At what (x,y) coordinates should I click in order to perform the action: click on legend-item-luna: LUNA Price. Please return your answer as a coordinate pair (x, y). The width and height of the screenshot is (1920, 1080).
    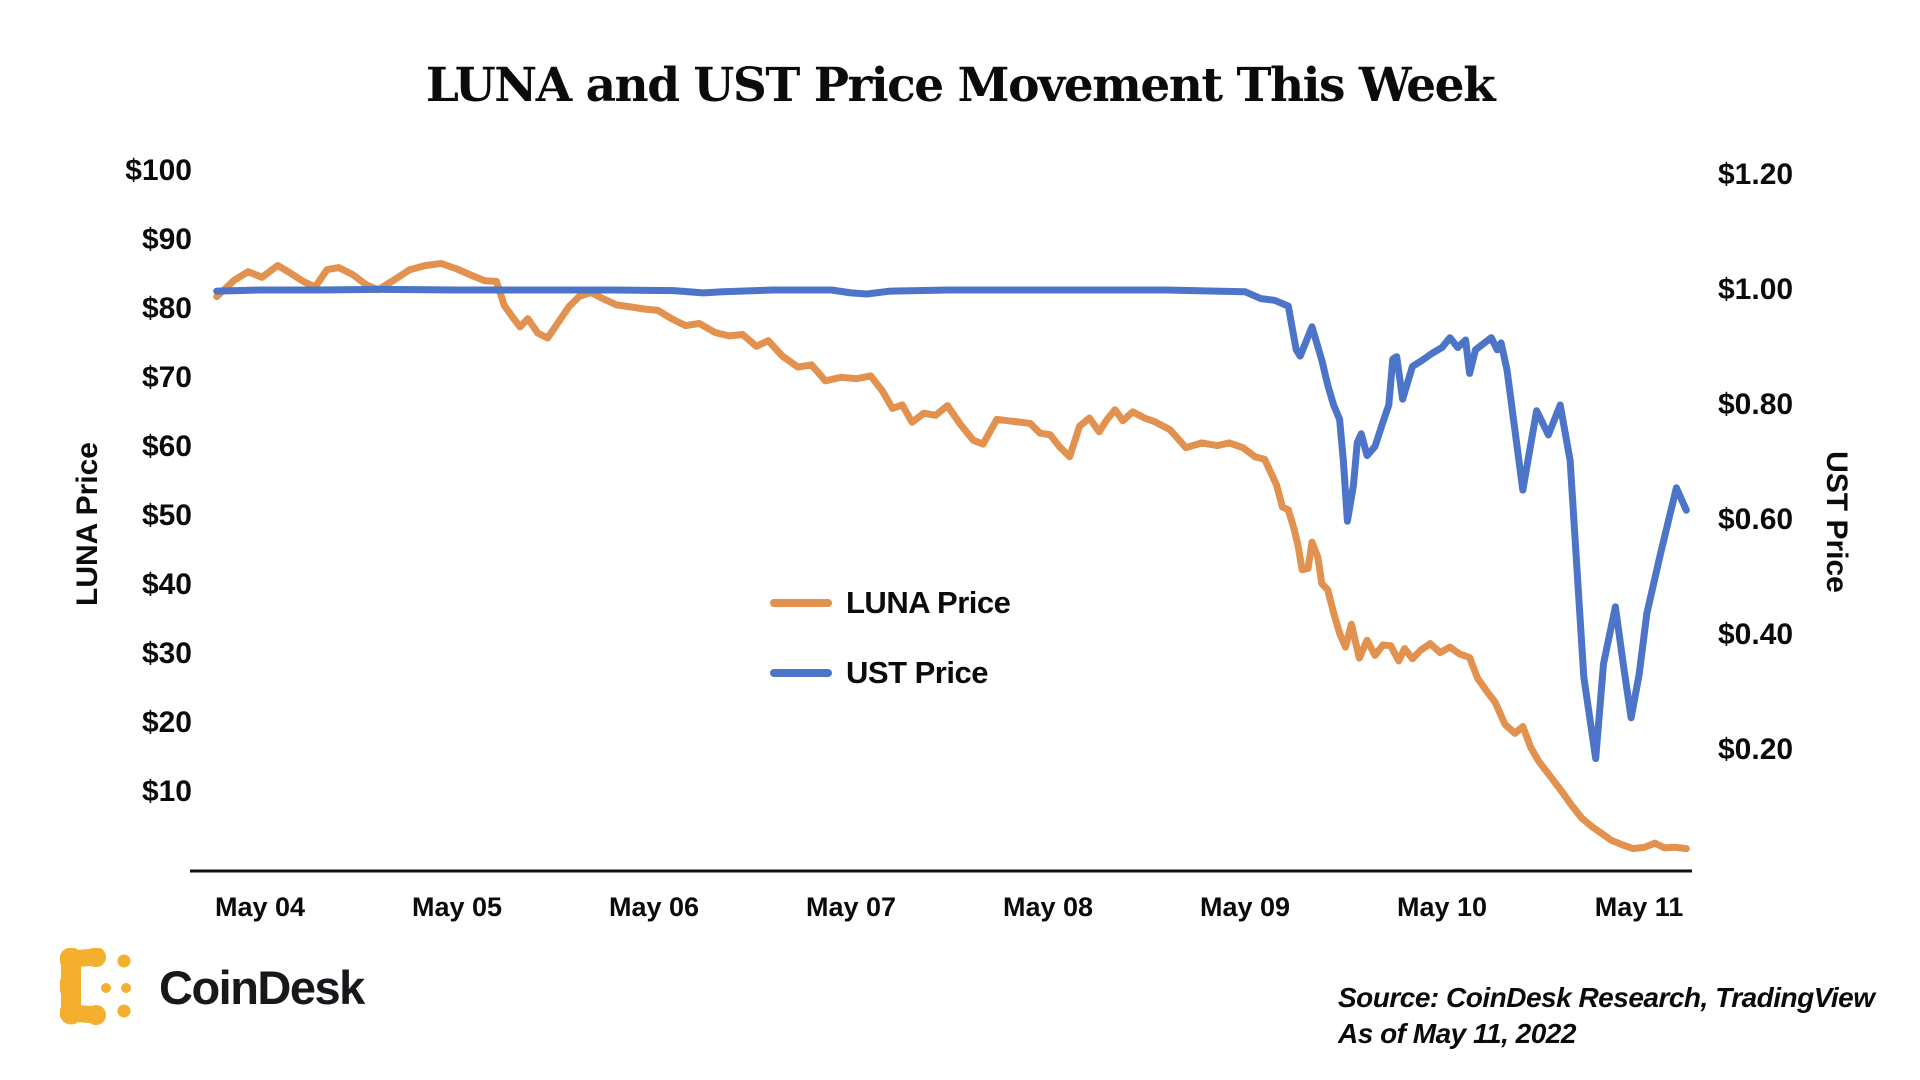
    Looking at the image, I should click on (890, 603).